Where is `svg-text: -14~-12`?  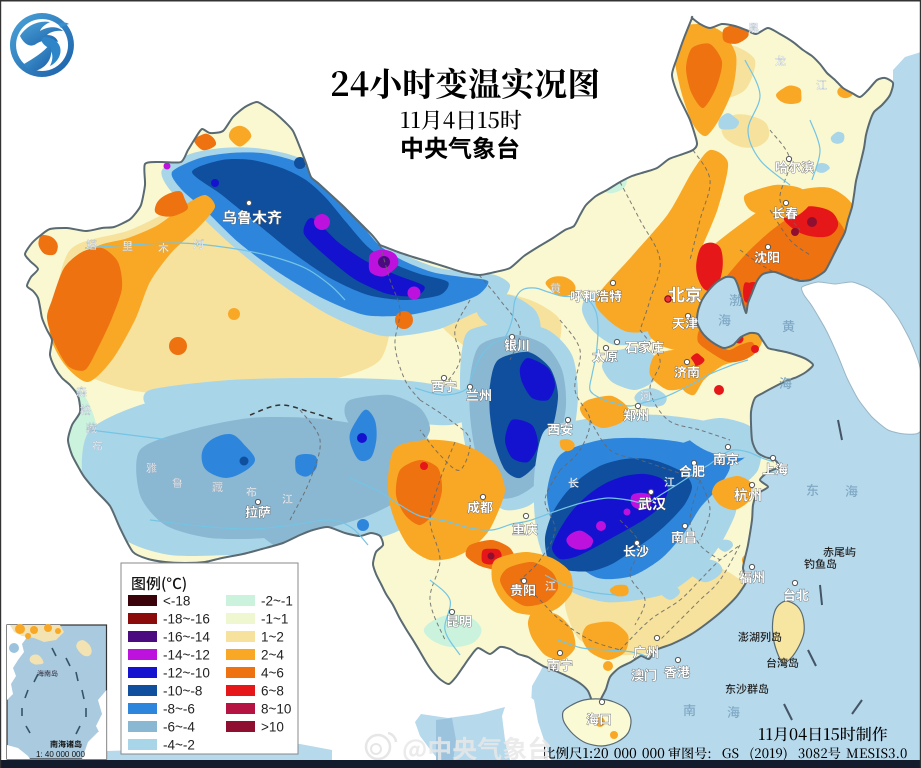 svg-text: -14~-12 is located at coordinates (186, 655).